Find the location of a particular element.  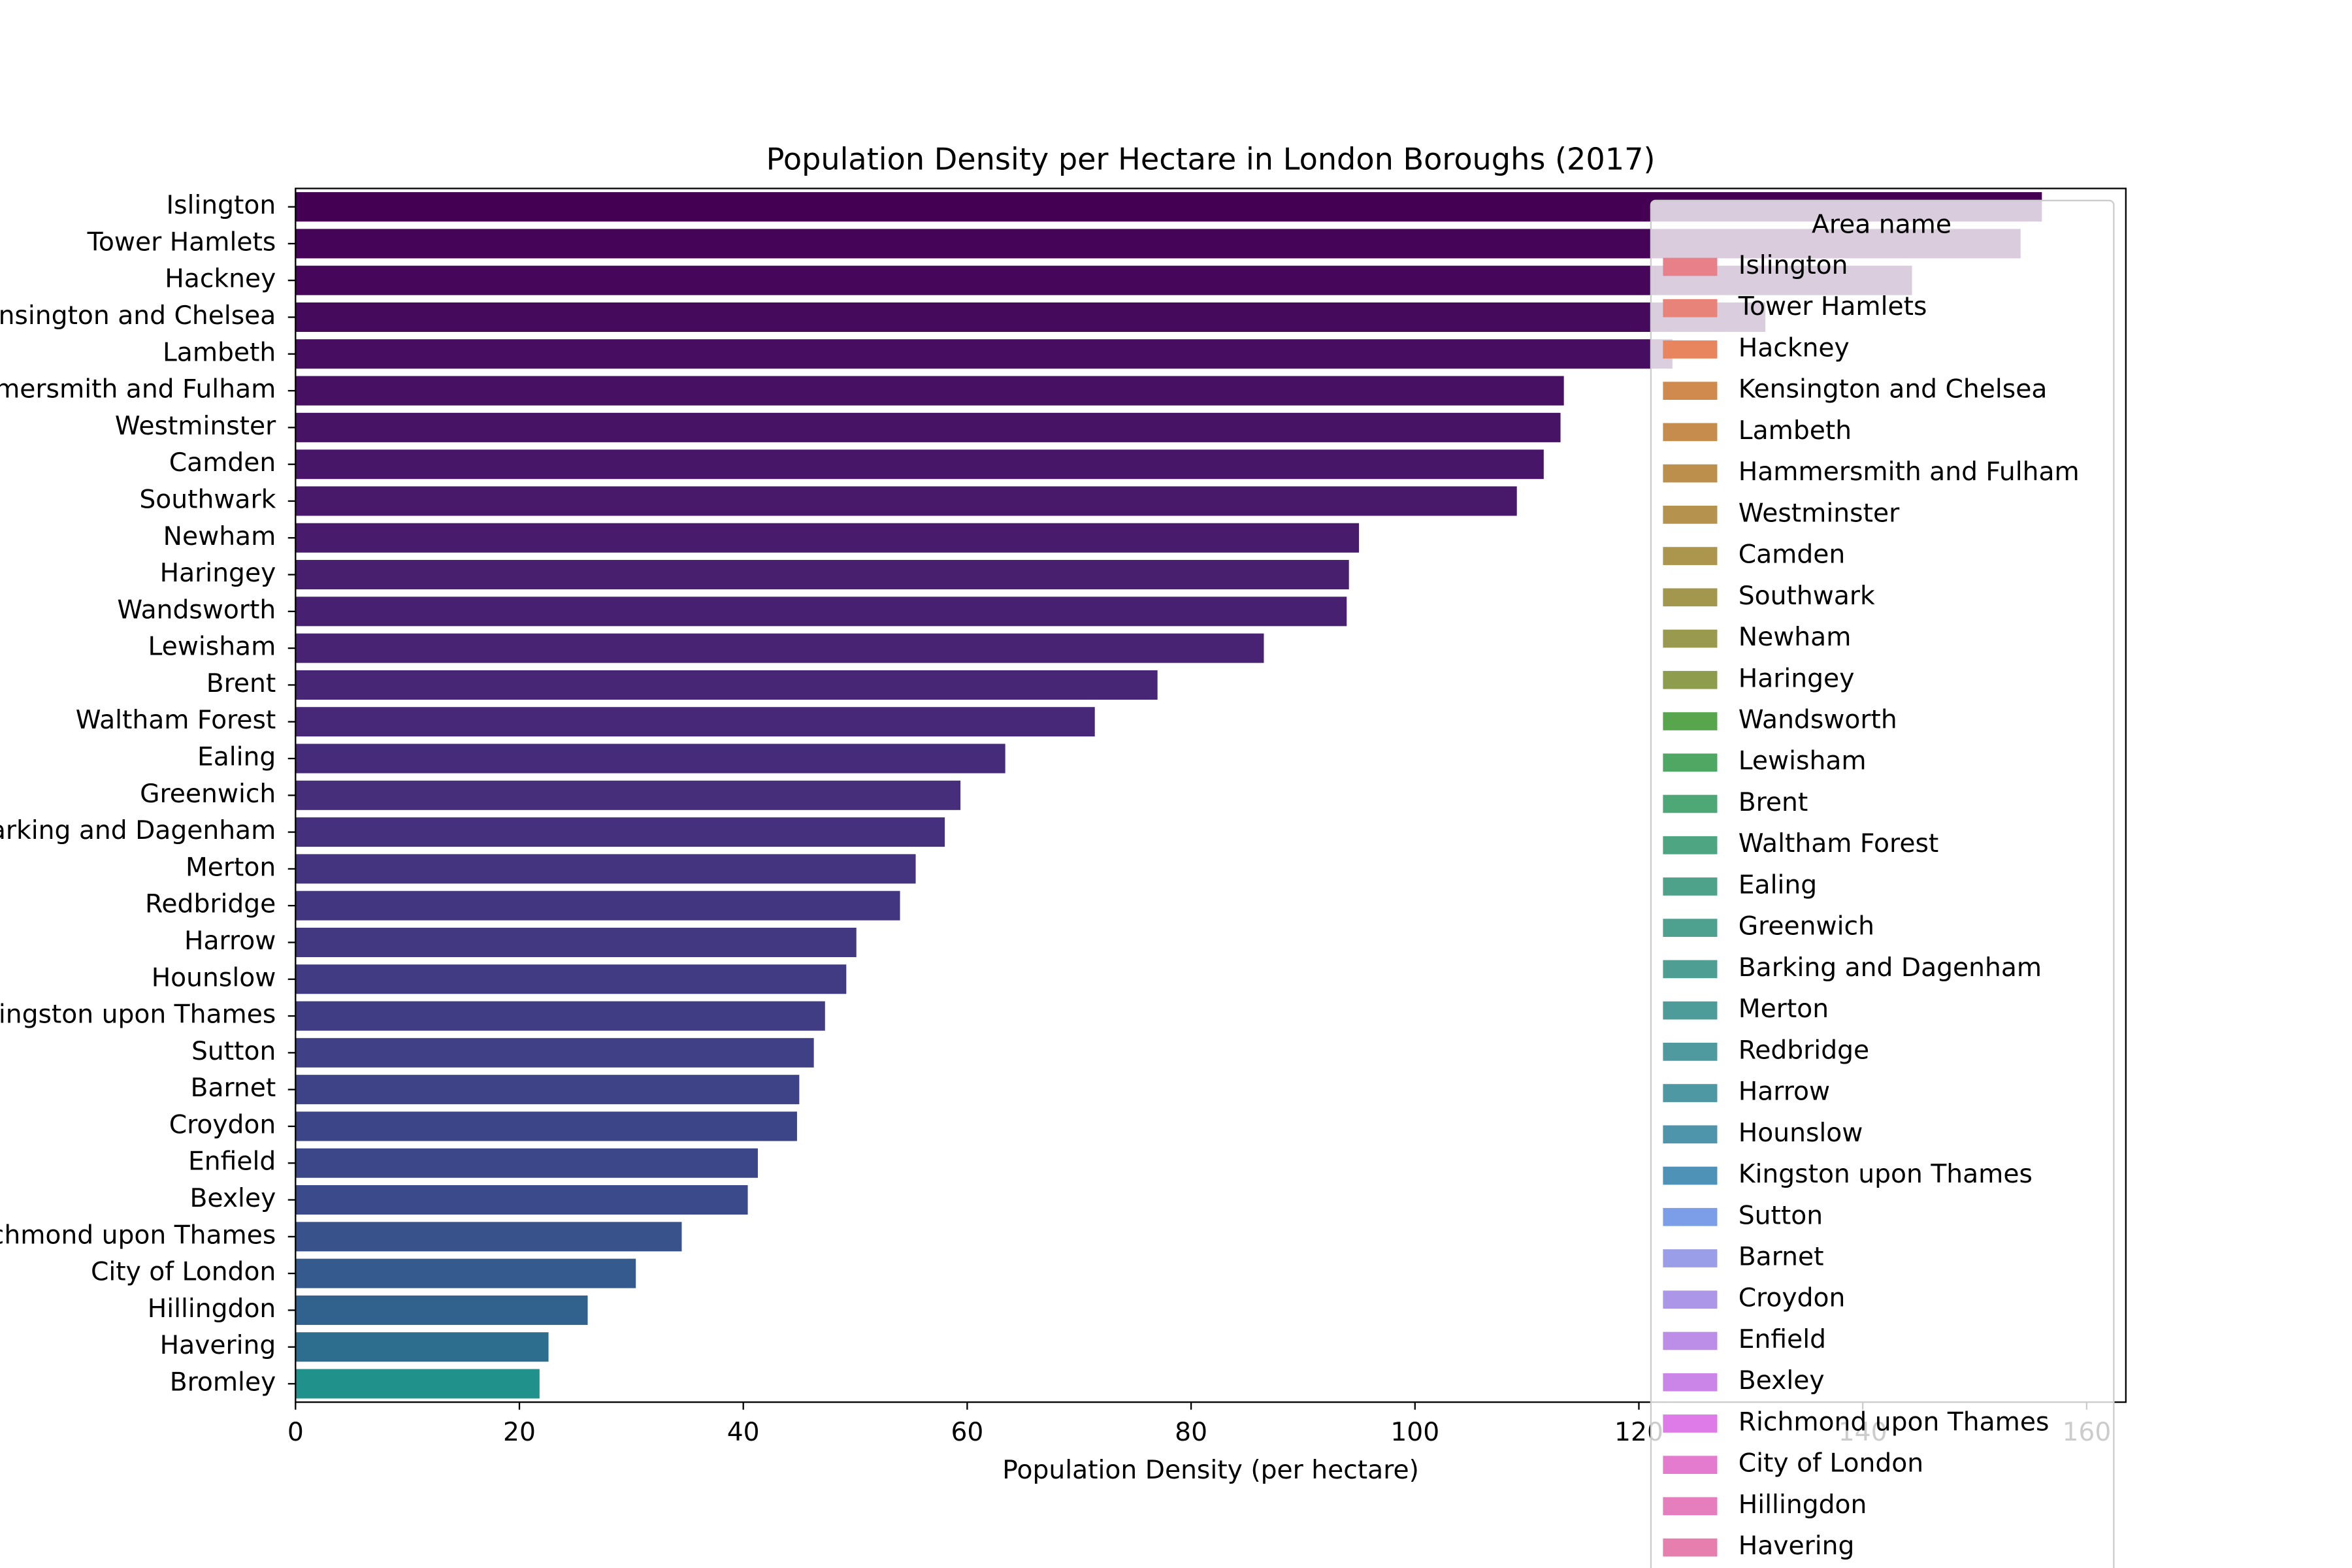

y-tick-label: City of London is located at coordinates (183, 1272).